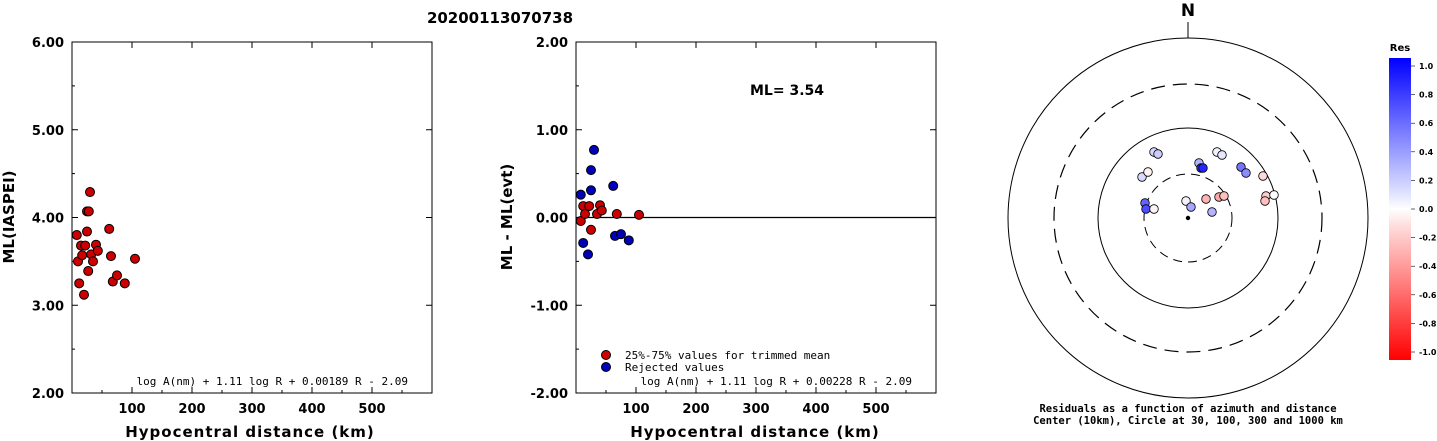 This screenshot has width=1437, height=441. What do you see at coordinates (549, 394) in the screenshot?
I see `middle-y-tick-label: -2.00` at bounding box center [549, 394].